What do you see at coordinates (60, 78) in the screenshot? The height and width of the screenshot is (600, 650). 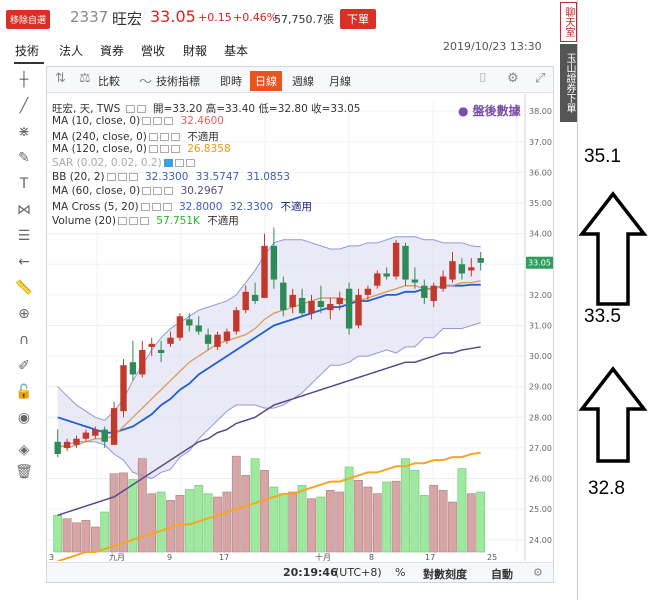 I see `candle-type-icon: ⇅` at bounding box center [60, 78].